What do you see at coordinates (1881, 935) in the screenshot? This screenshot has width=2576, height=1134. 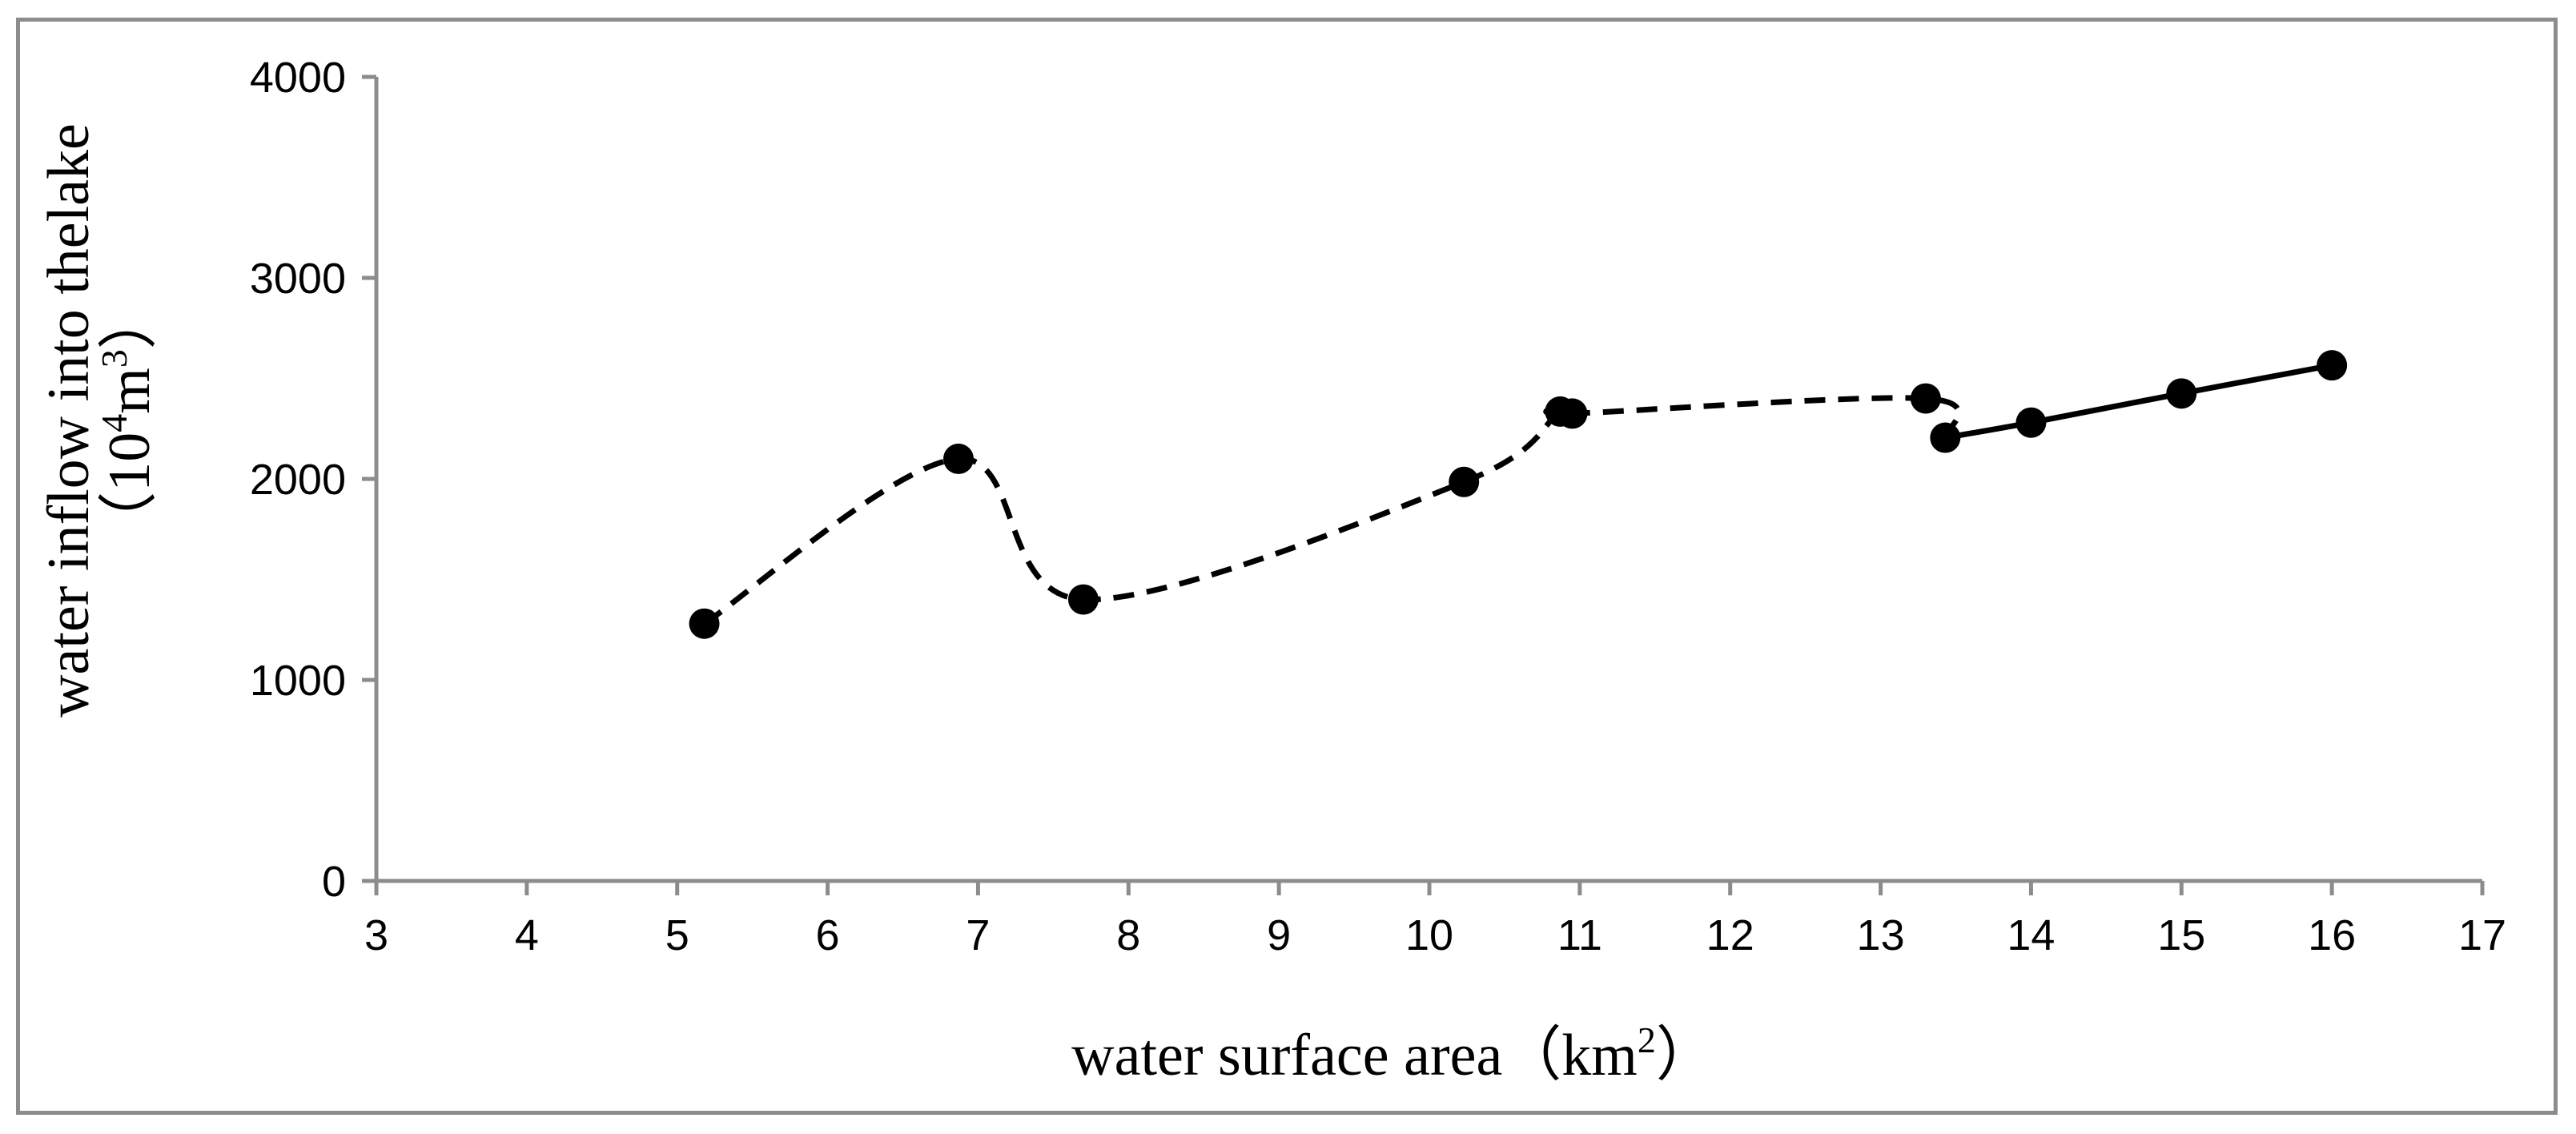 I see `x-tick-label: 13` at bounding box center [1881, 935].